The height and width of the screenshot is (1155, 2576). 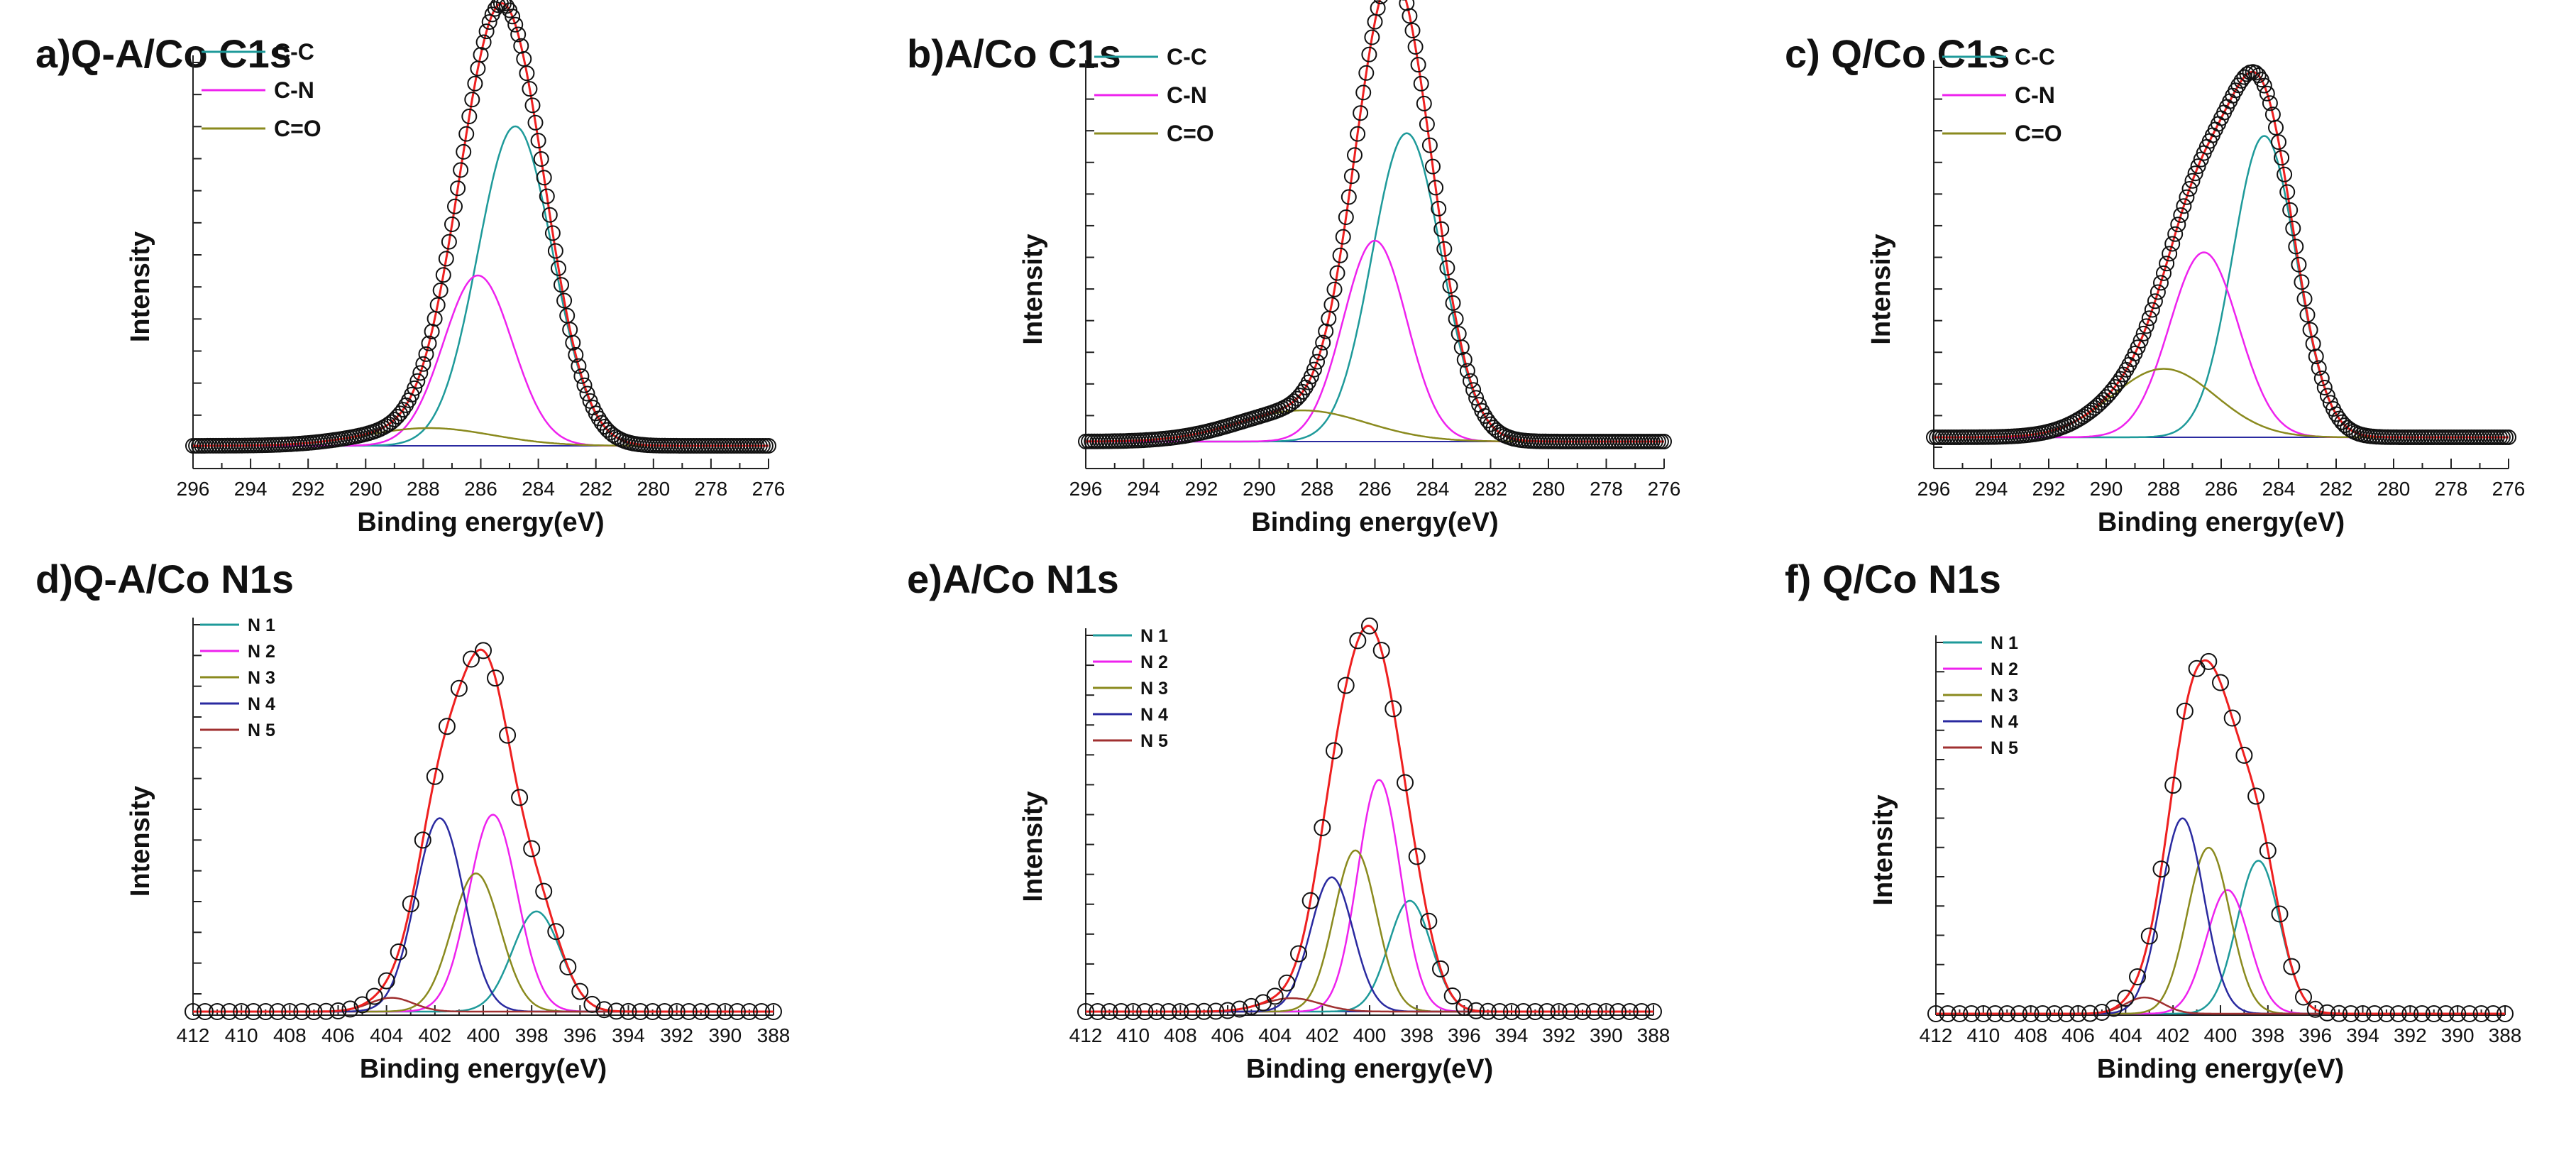 What do you see at coordinates (1433, 489) in the screenshot?
I see `x-tick-label: 284` at bounding box center [1433, 489].